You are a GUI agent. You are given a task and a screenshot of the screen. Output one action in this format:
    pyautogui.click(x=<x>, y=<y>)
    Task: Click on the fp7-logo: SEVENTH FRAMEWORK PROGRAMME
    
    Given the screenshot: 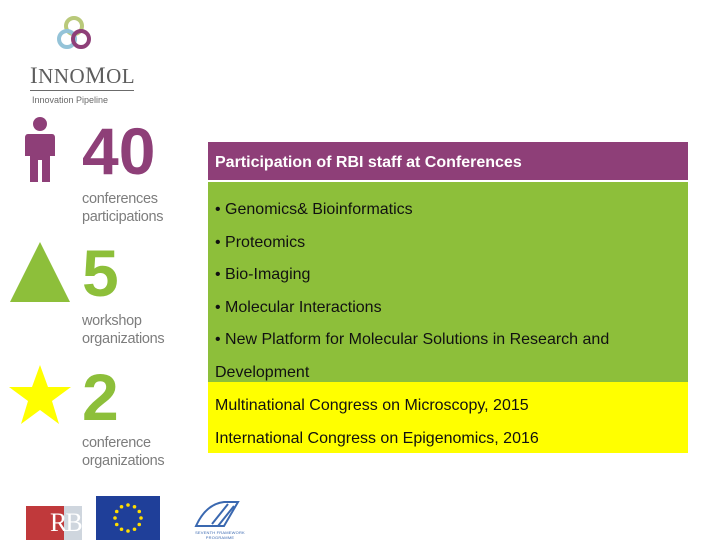 What is the action you would take?
    pyautogui.click(x=220, y=518)
    